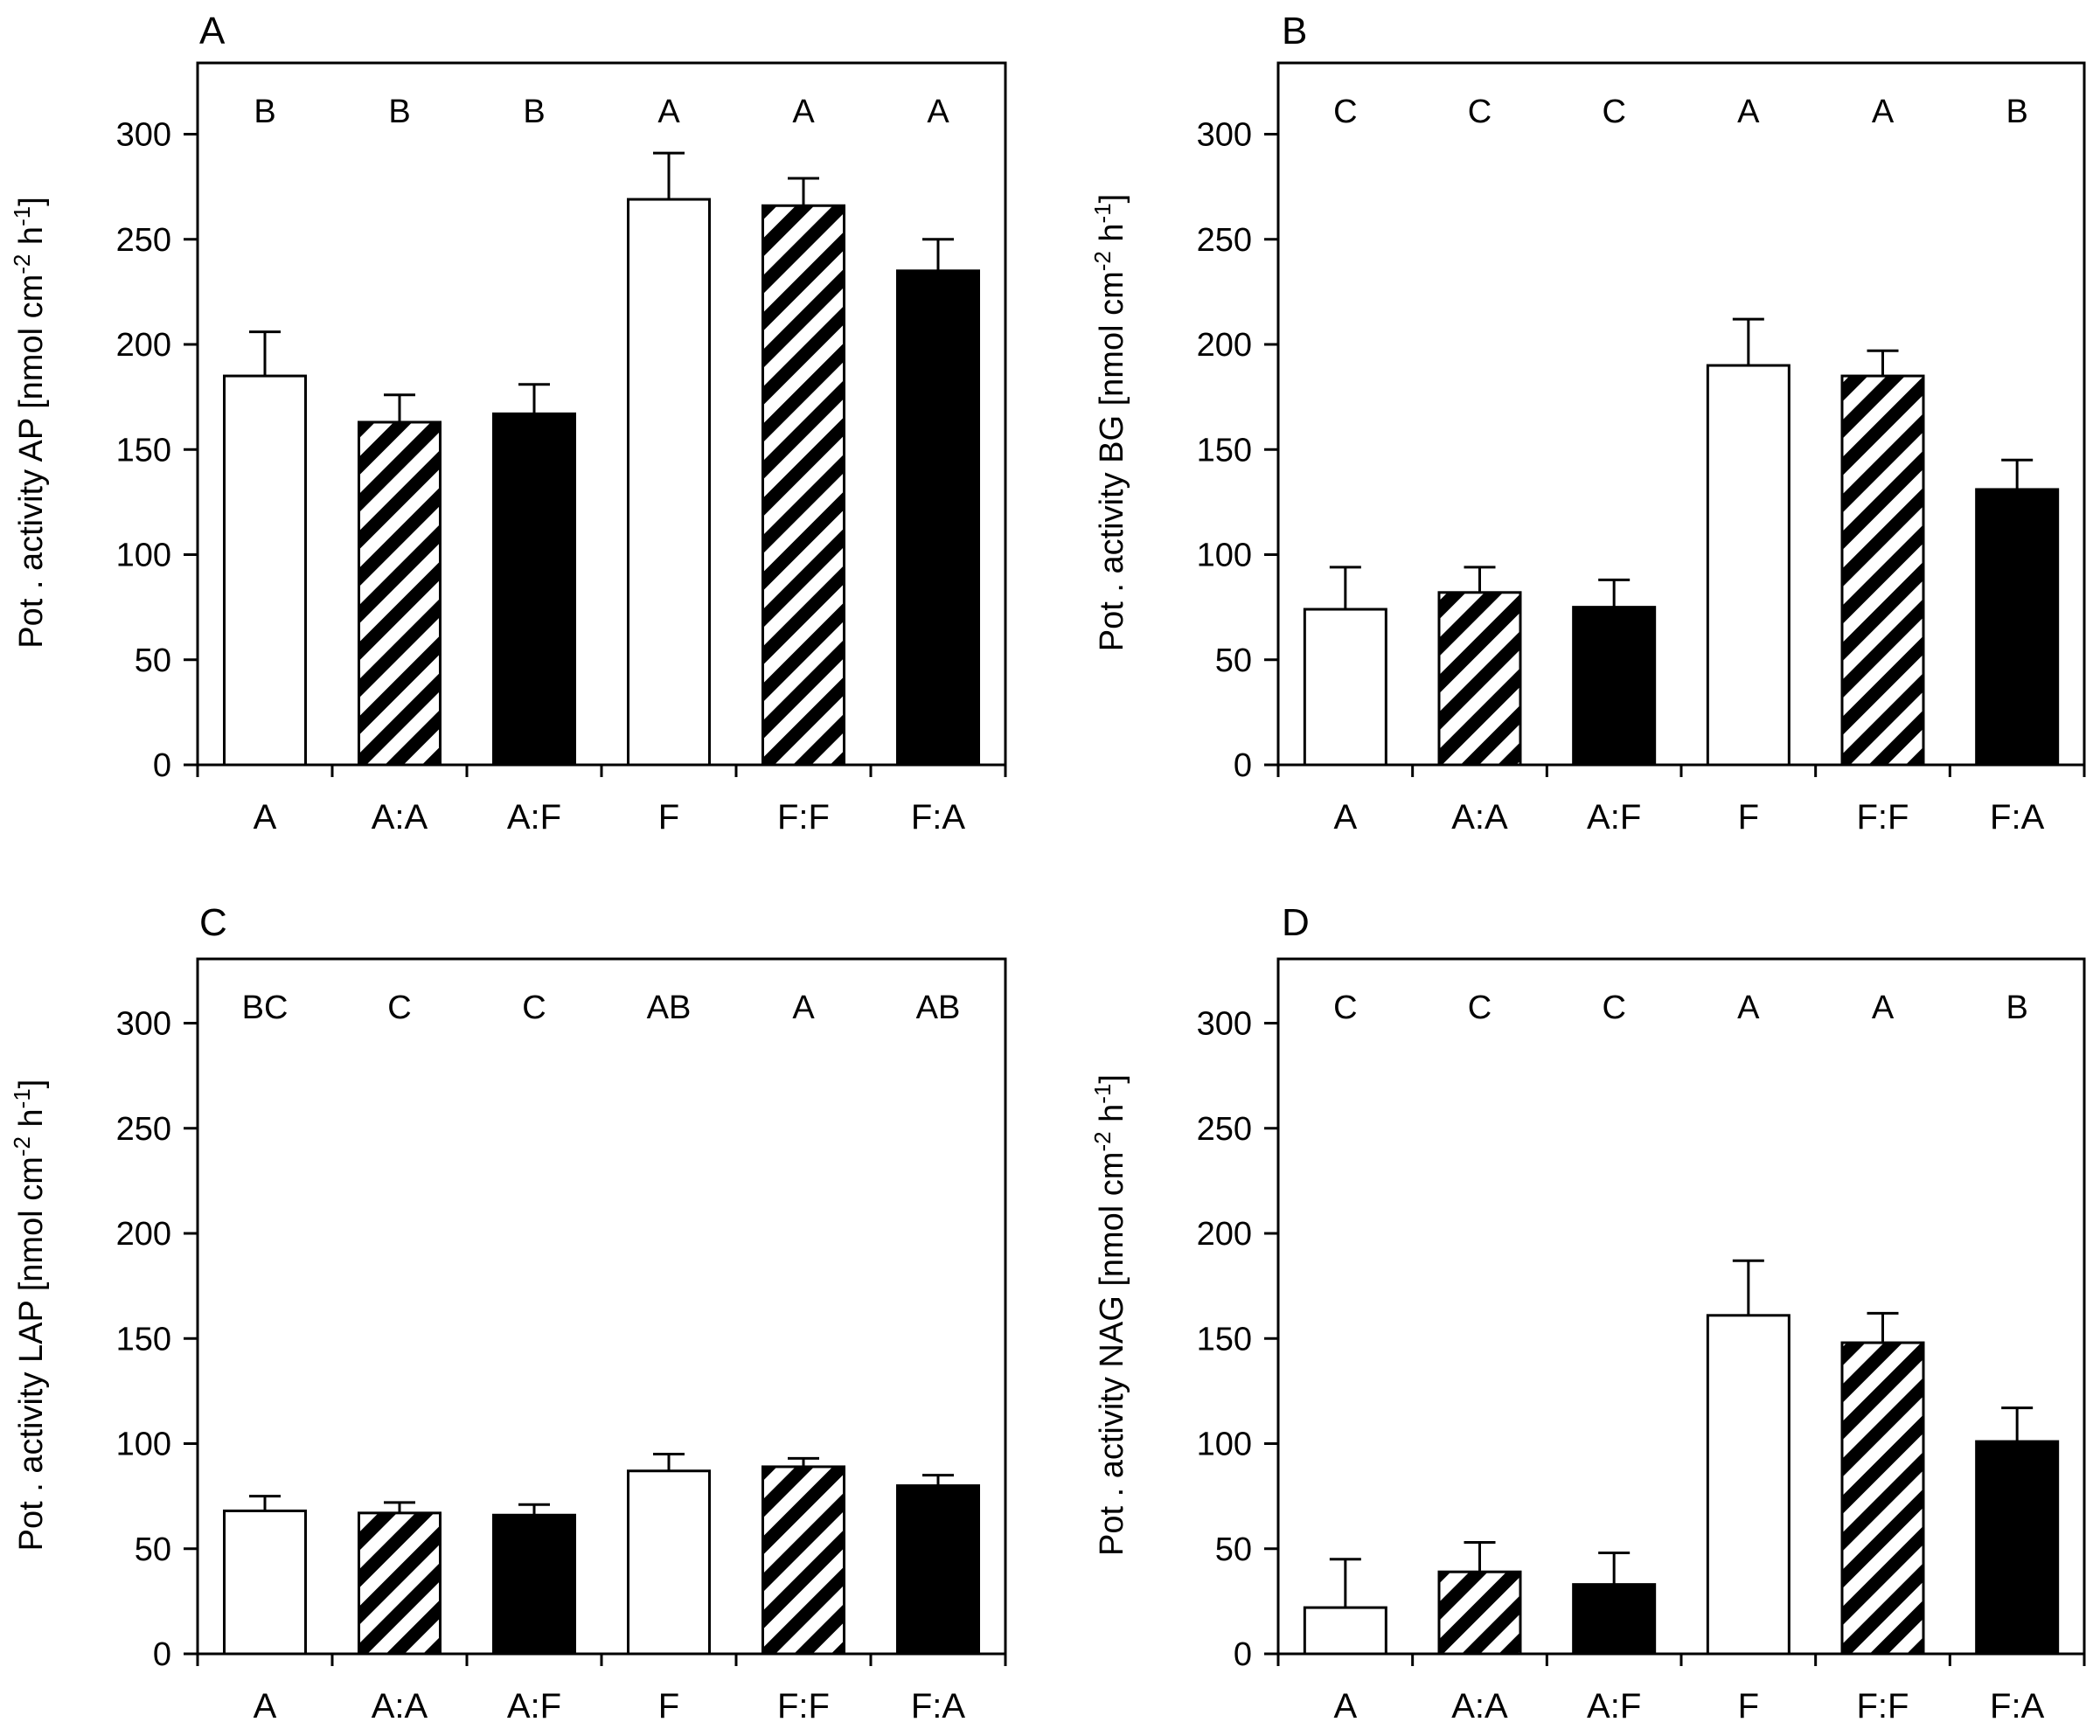  Describe the element at coordinates (1480, 1706) in the screenshot. I see `x-category-label: A:A` at that location.